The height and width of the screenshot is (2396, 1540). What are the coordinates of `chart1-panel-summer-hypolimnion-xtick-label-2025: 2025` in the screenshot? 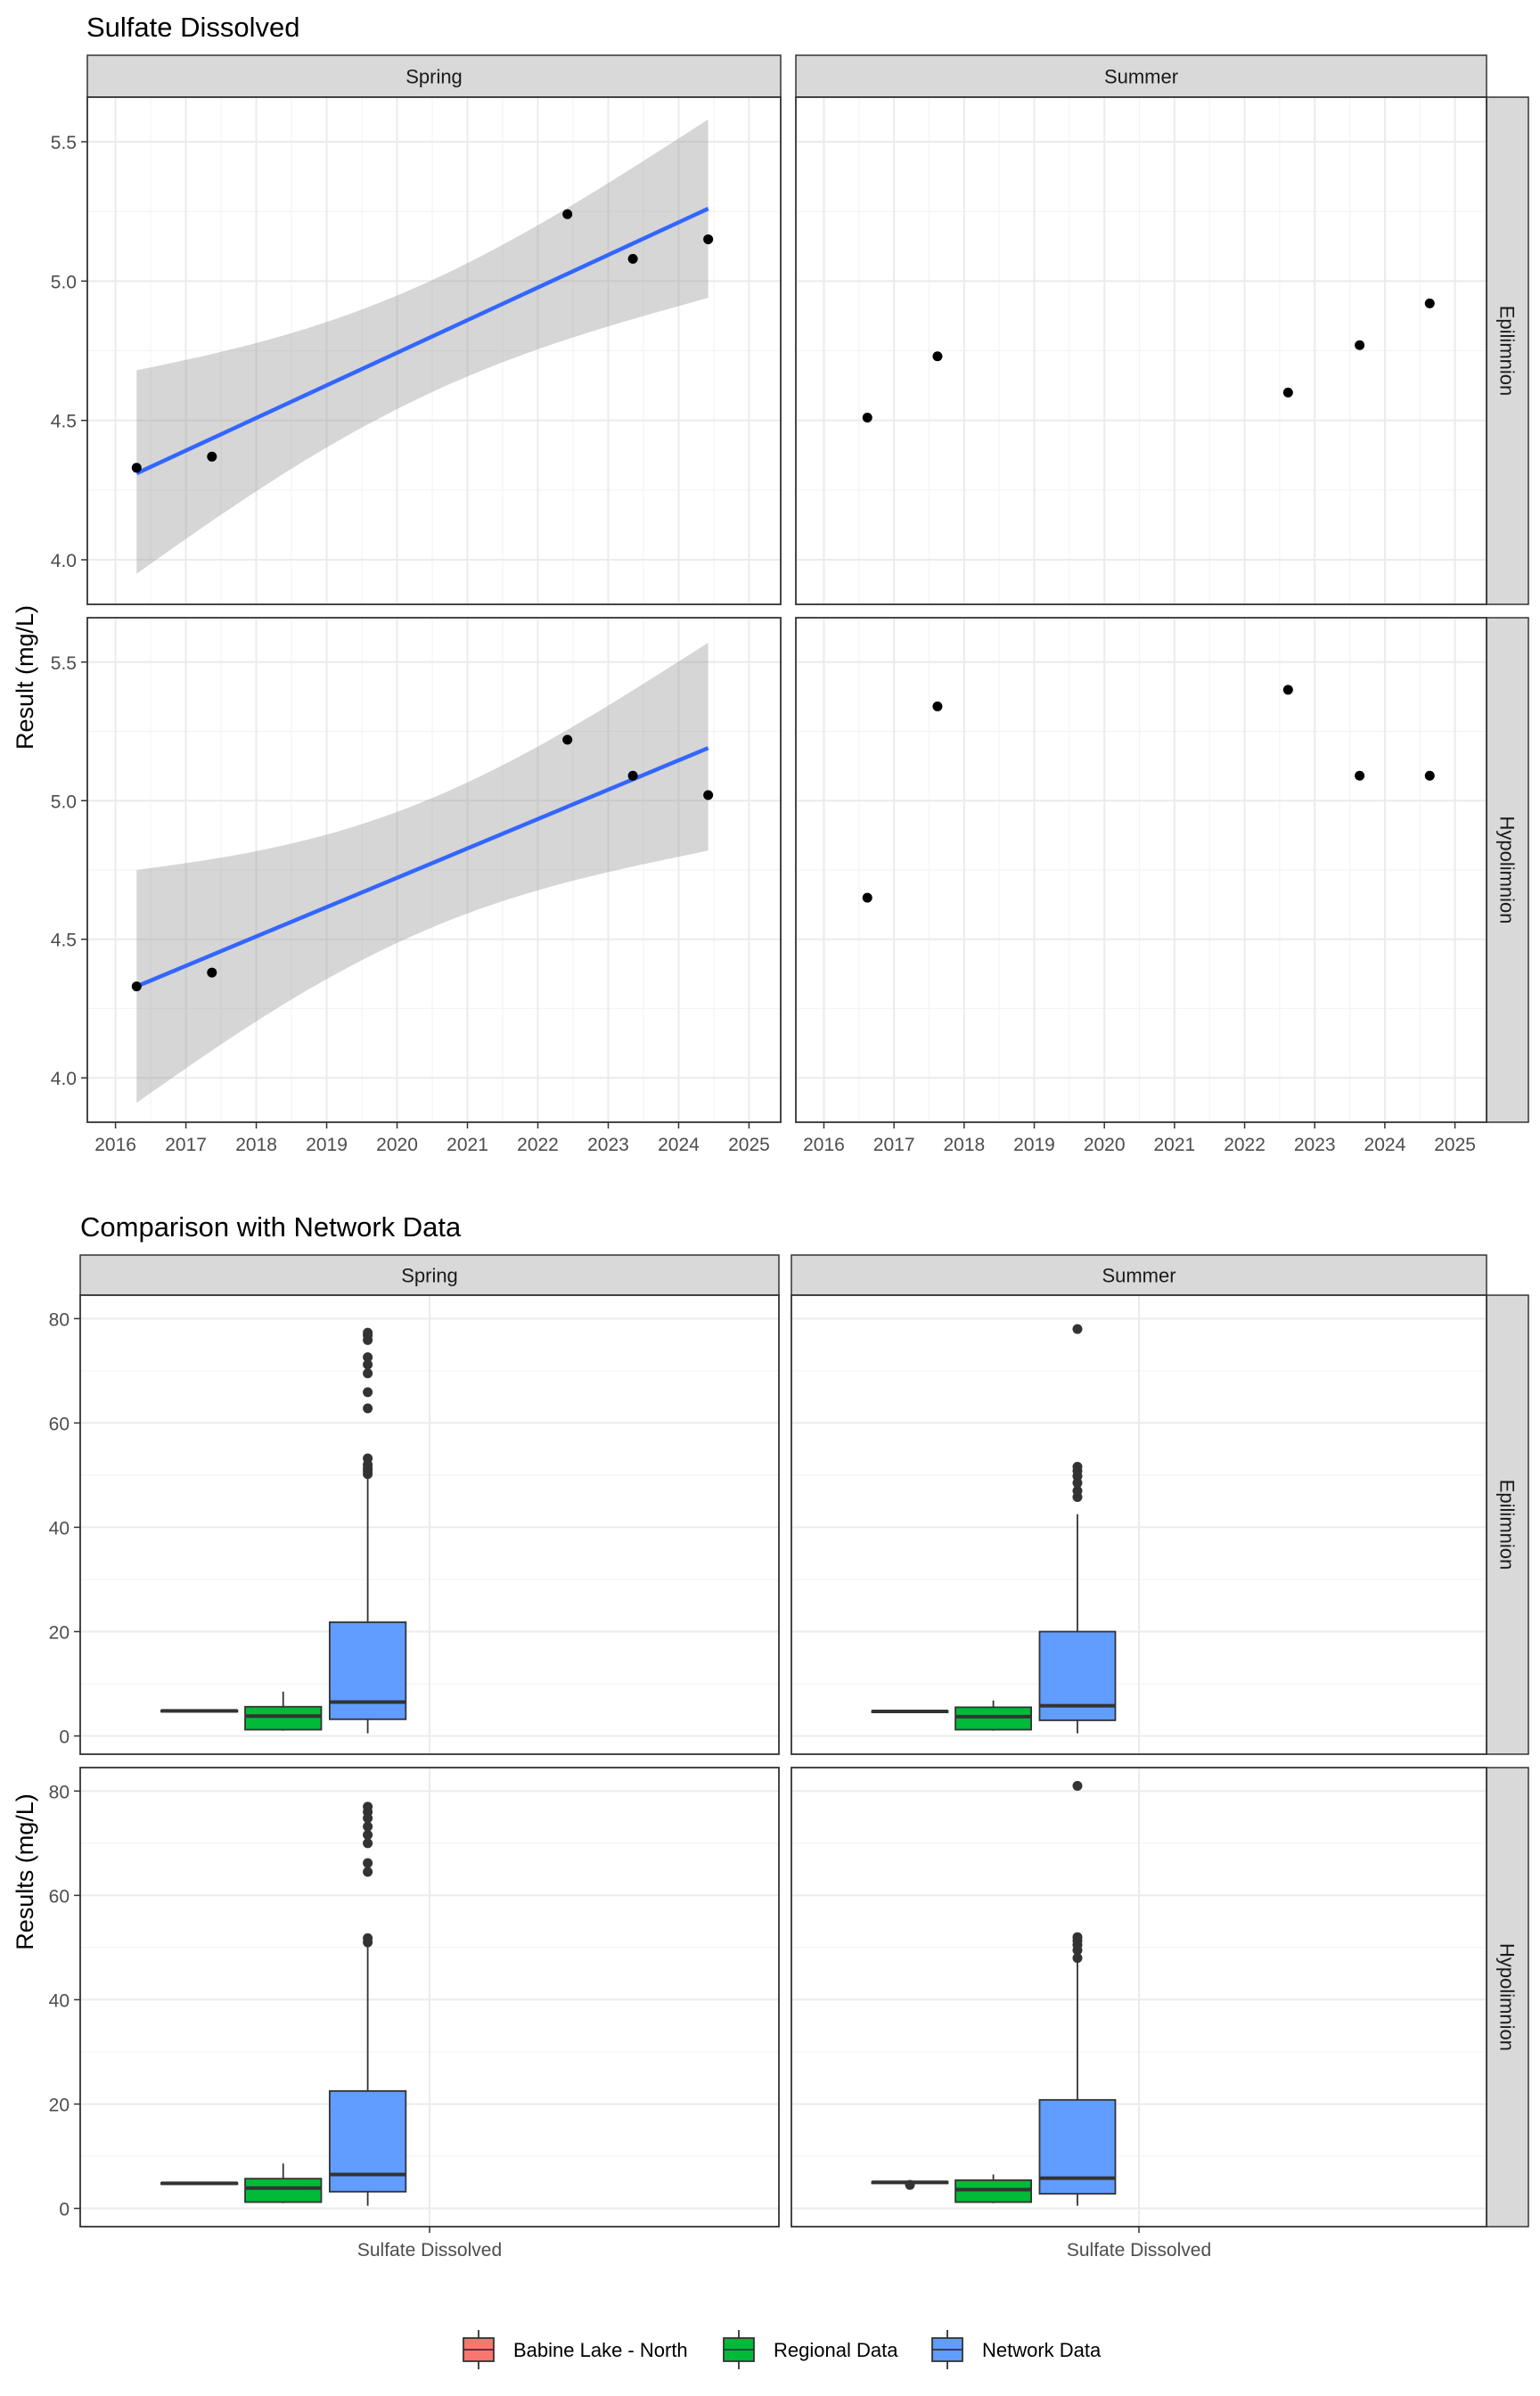 It's located at (1455, 1145).